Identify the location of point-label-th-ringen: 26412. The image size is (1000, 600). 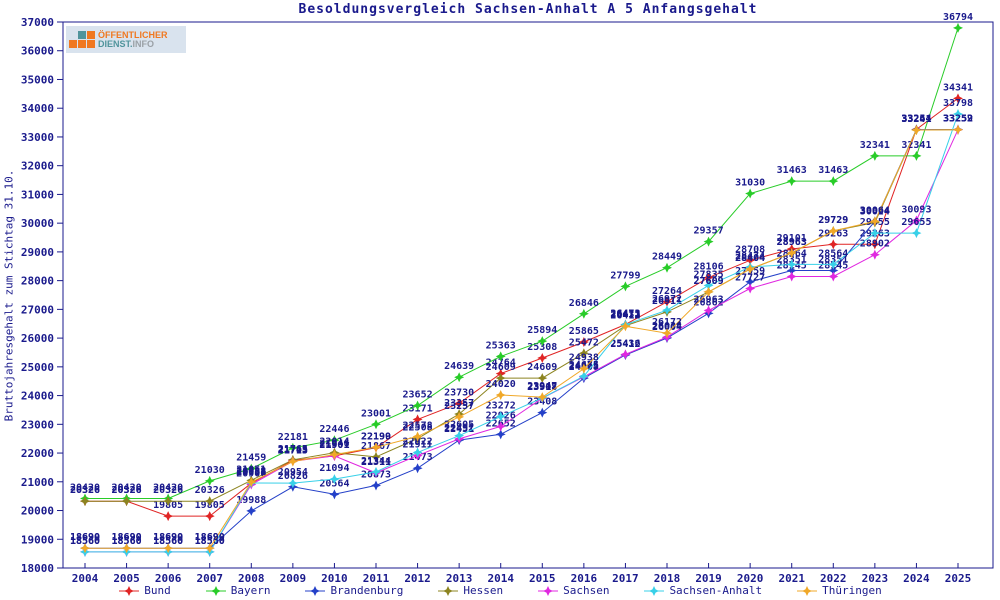
(625, 315).